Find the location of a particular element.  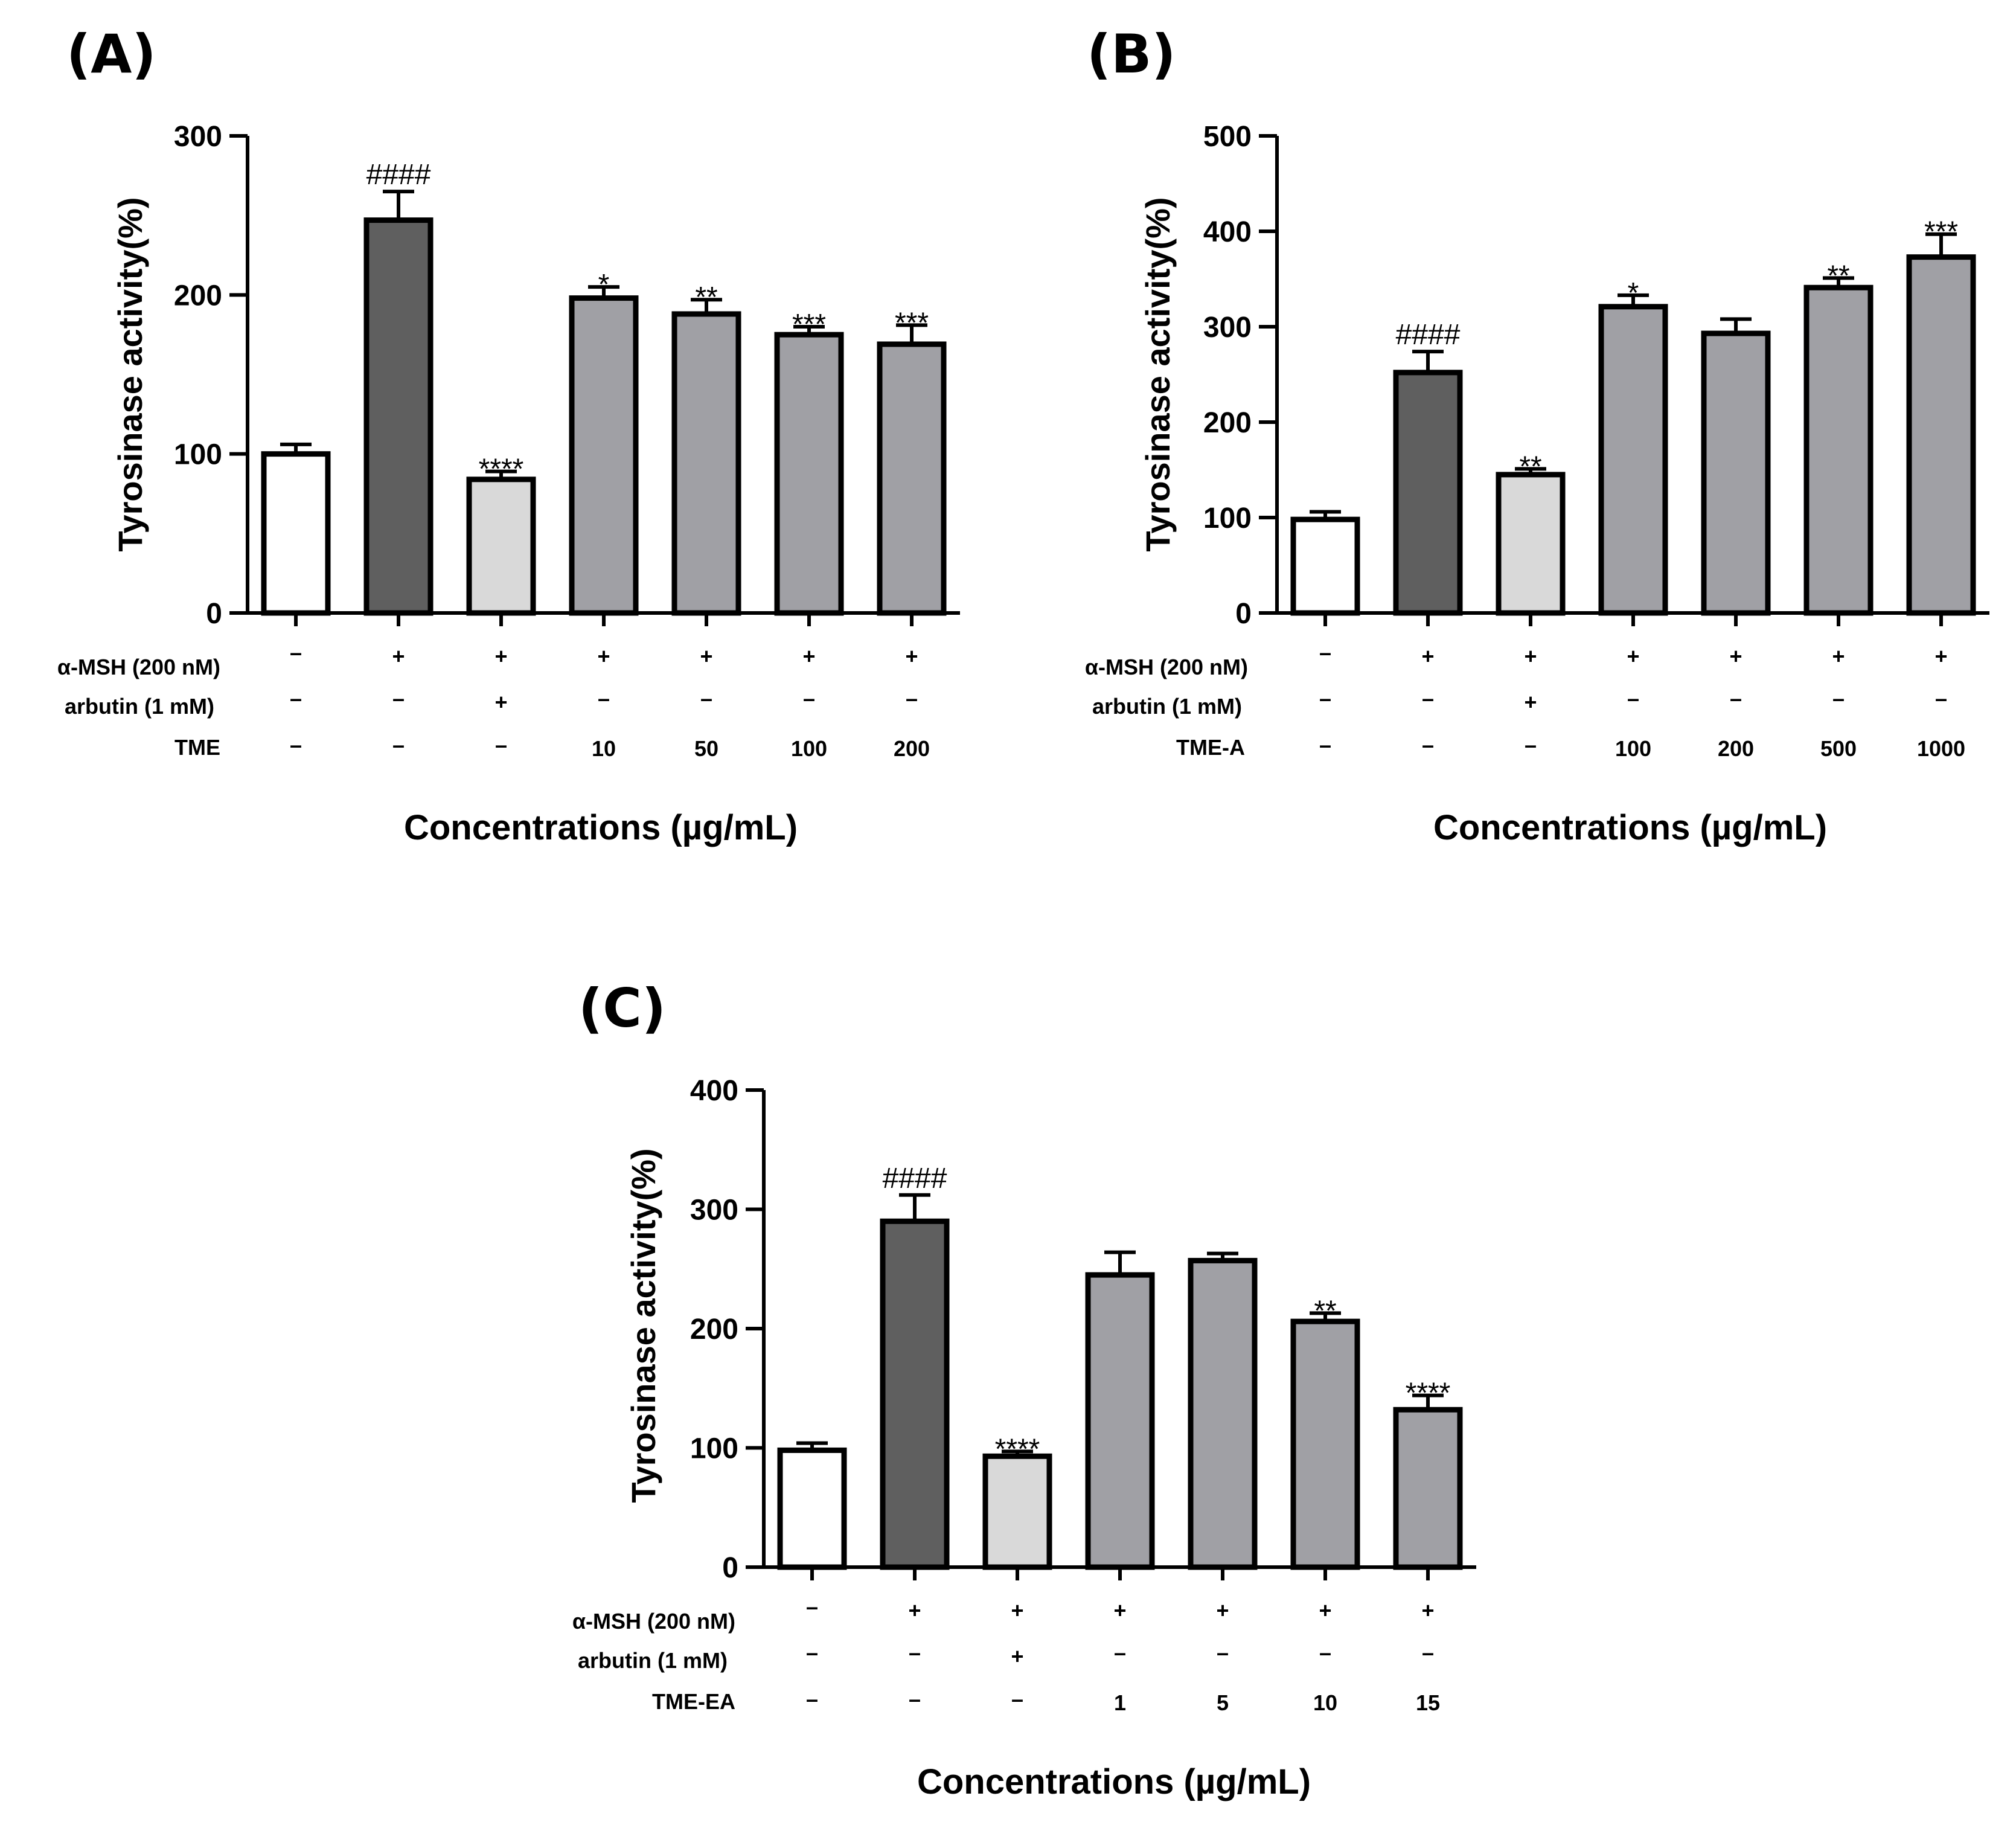

y-tick-label: 500 is located at coordinates (1227, 137).